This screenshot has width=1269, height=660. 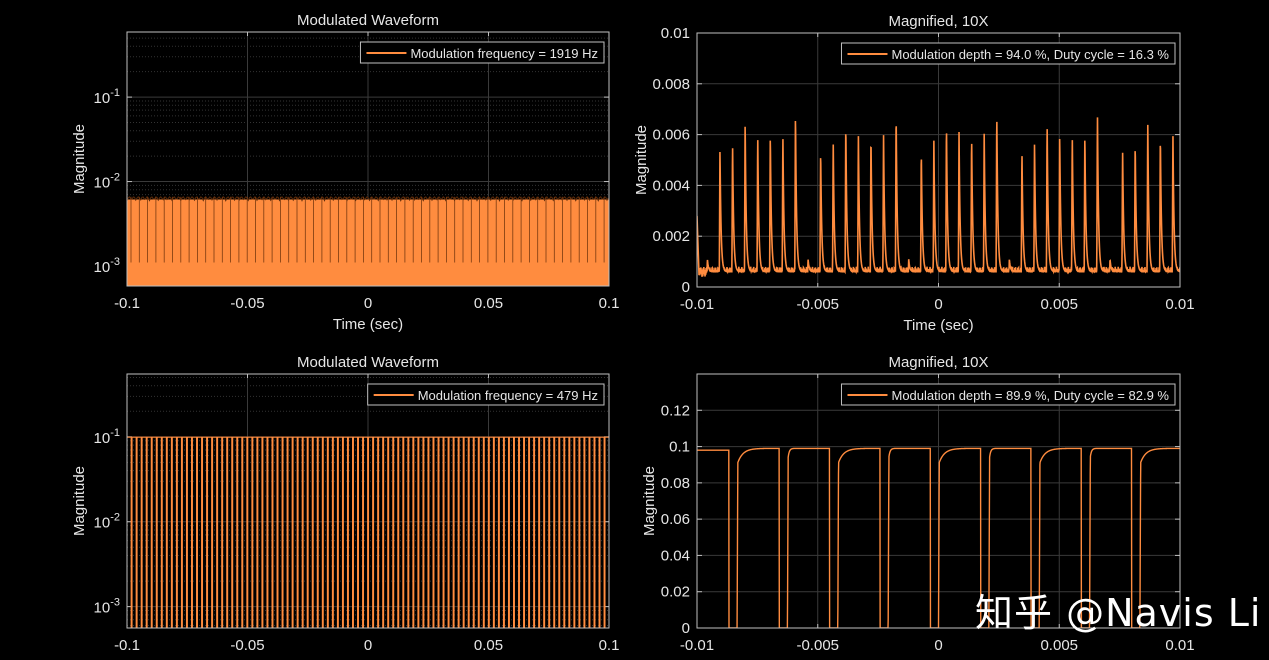 I want to click on y-tick-label: 0.02, so click(x=675, y=592).